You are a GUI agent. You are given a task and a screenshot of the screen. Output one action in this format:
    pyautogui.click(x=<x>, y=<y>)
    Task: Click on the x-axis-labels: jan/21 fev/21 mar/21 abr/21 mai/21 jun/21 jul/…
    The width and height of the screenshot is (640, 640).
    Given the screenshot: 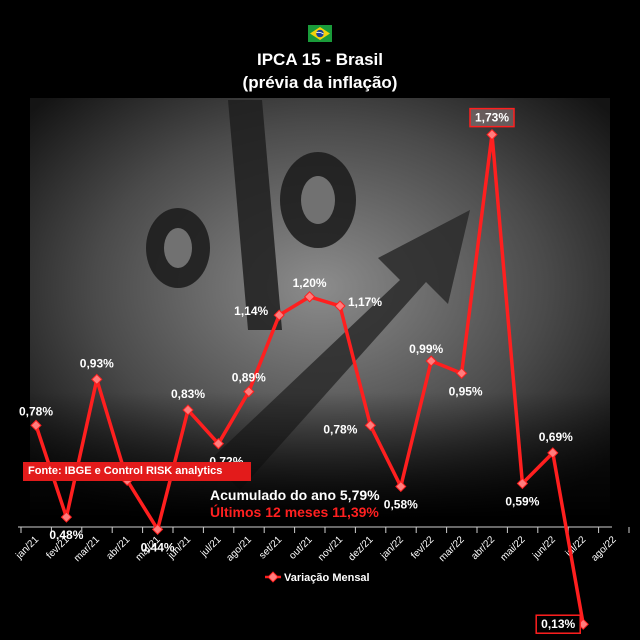 What is the action you would take?
    pyautogui.click(x=316, y=549)
    